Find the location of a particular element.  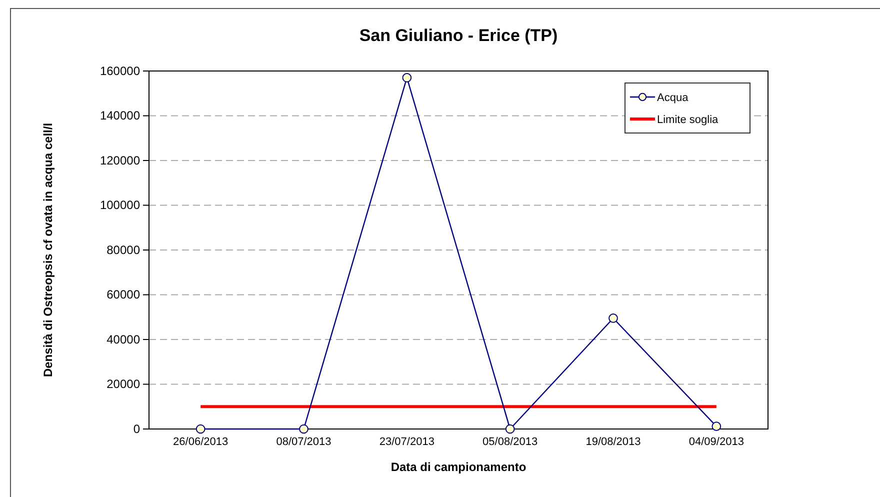

y-tick-label: 120000 is located at coordinates (120, 160).